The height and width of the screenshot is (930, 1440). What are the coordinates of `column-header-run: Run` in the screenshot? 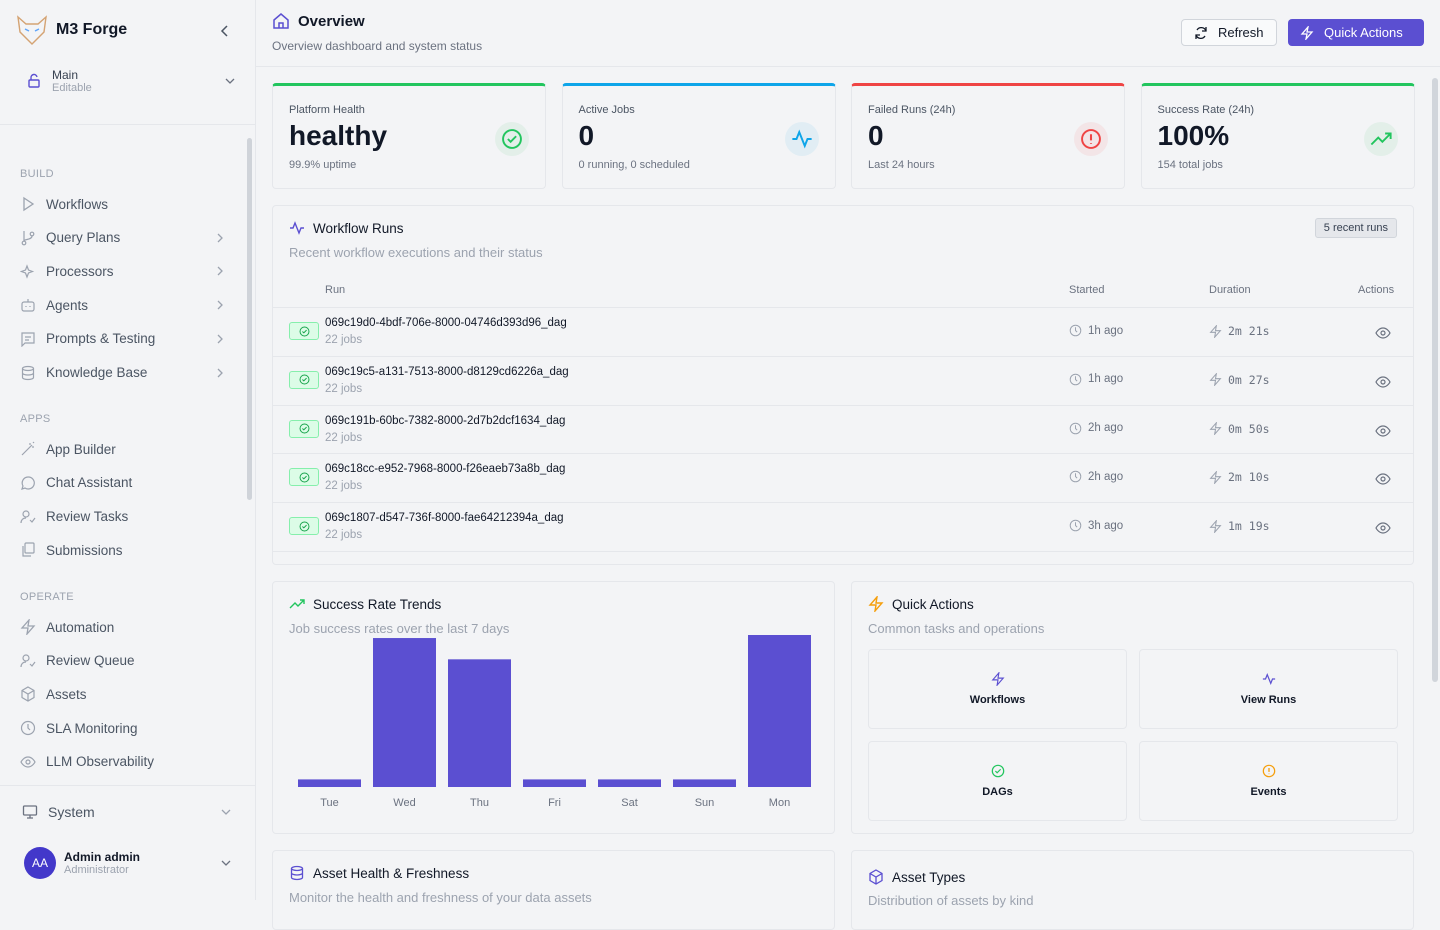 It's located at (335, 290).